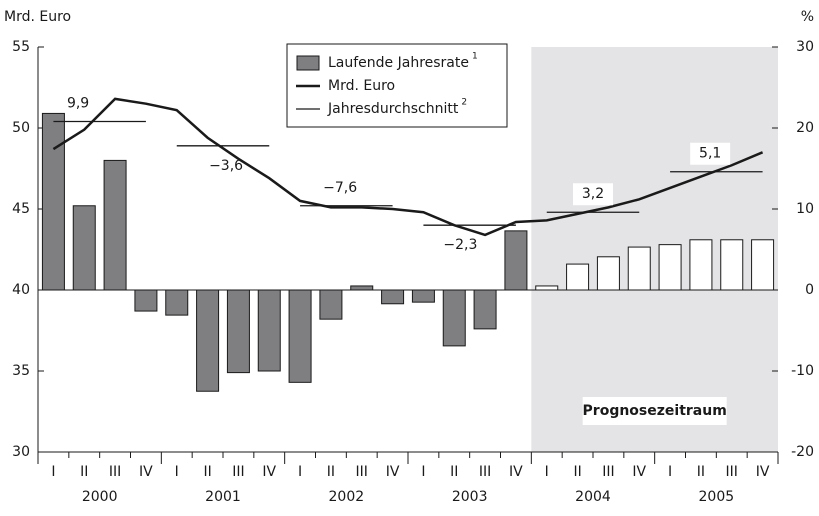 The height and width of the screenshot is (516, 819). I want to click on y-tick-label: 30, so click(21, 452).